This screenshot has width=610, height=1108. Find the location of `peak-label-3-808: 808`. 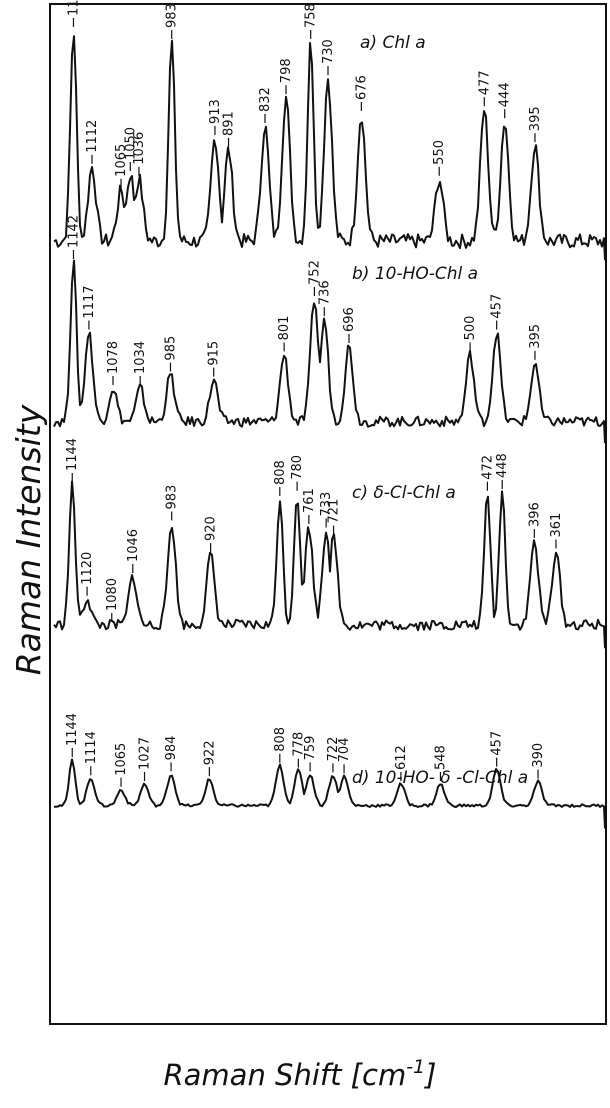

peak-label-3-808: 808 is located at coordinates (280, 472).